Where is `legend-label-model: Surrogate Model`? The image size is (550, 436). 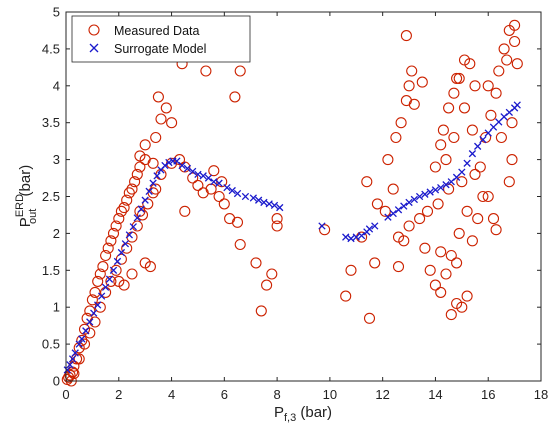
legend-label-model: Surrogate Model is located at coordinates (160, 49).